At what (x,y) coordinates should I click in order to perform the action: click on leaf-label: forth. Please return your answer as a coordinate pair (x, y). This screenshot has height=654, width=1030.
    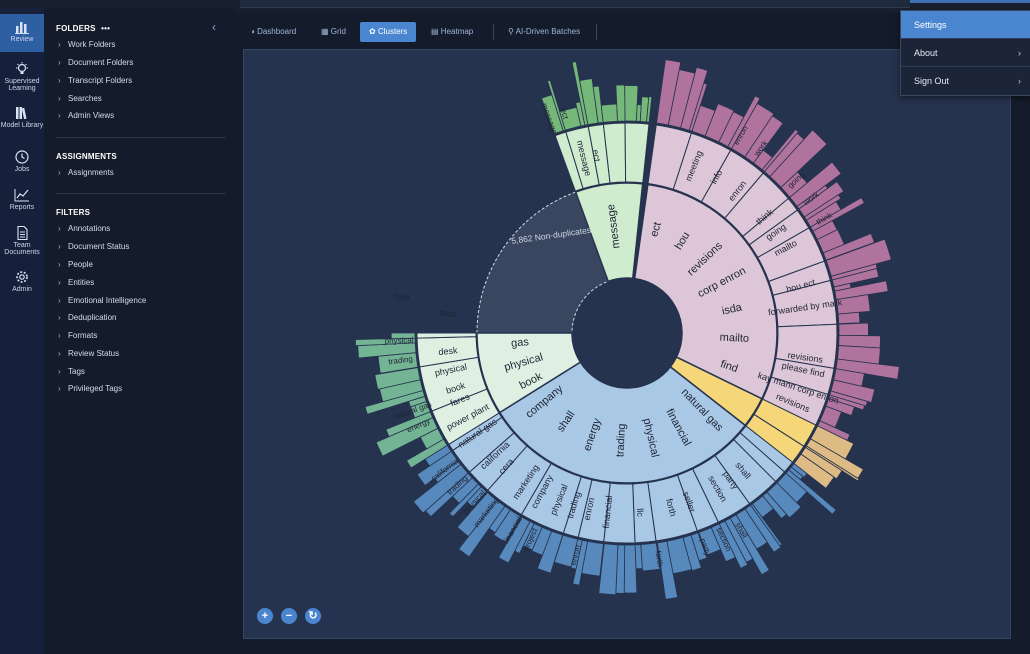
    Looking at the image, I should click on (659, 558).